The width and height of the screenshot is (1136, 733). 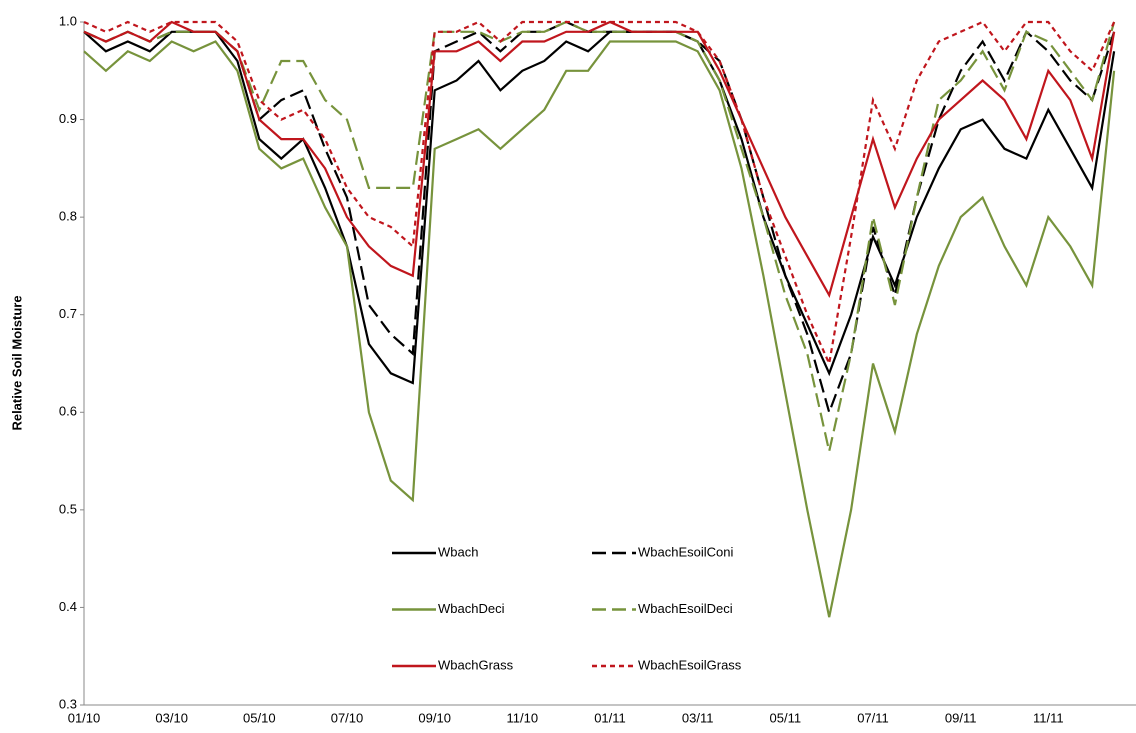 What do you see at coordinates (471, 608) in the screenshot?
I see `legend-label: WbachDeci` at bounding box center [471, 608].